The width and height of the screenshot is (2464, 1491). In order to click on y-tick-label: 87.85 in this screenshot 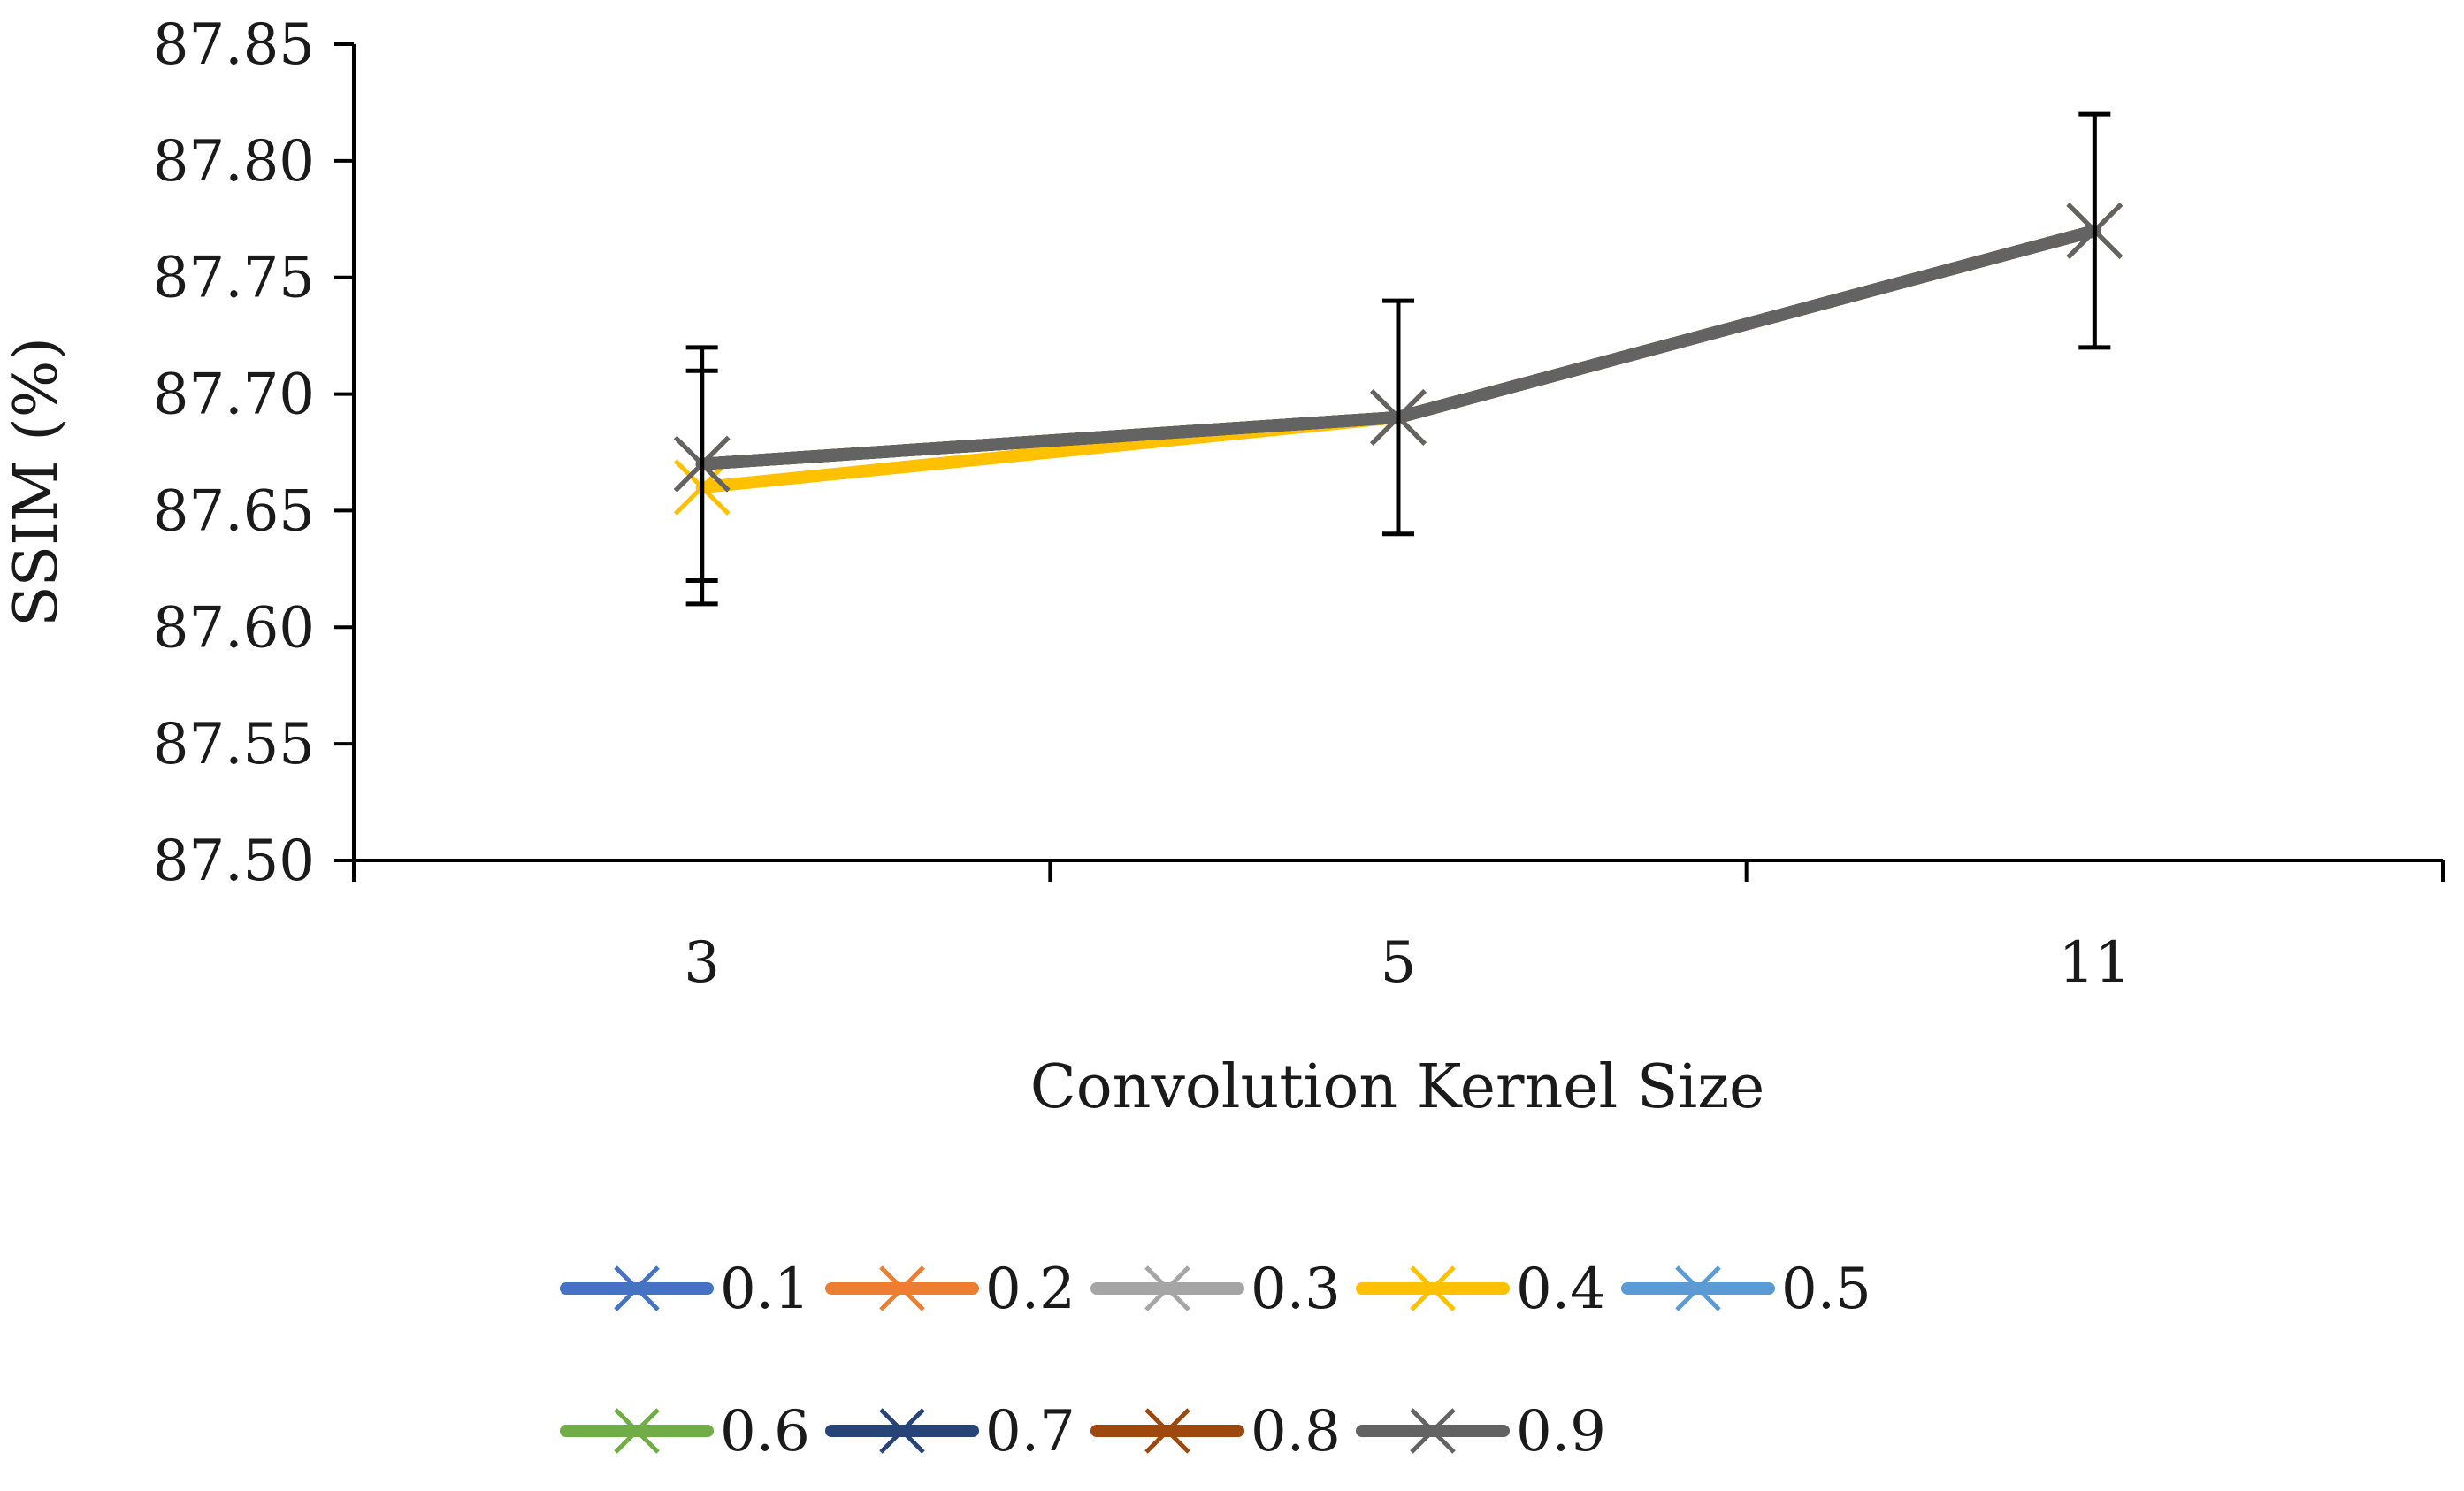, I will do `click(234, 45)`.